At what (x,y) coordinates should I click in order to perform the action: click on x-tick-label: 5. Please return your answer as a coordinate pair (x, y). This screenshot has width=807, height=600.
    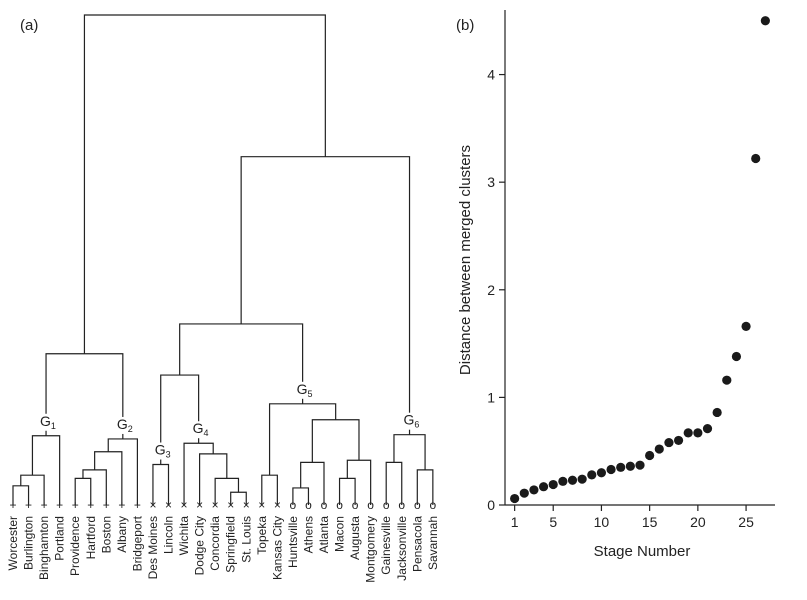
    Looking at the image, I should click on (553, 522).